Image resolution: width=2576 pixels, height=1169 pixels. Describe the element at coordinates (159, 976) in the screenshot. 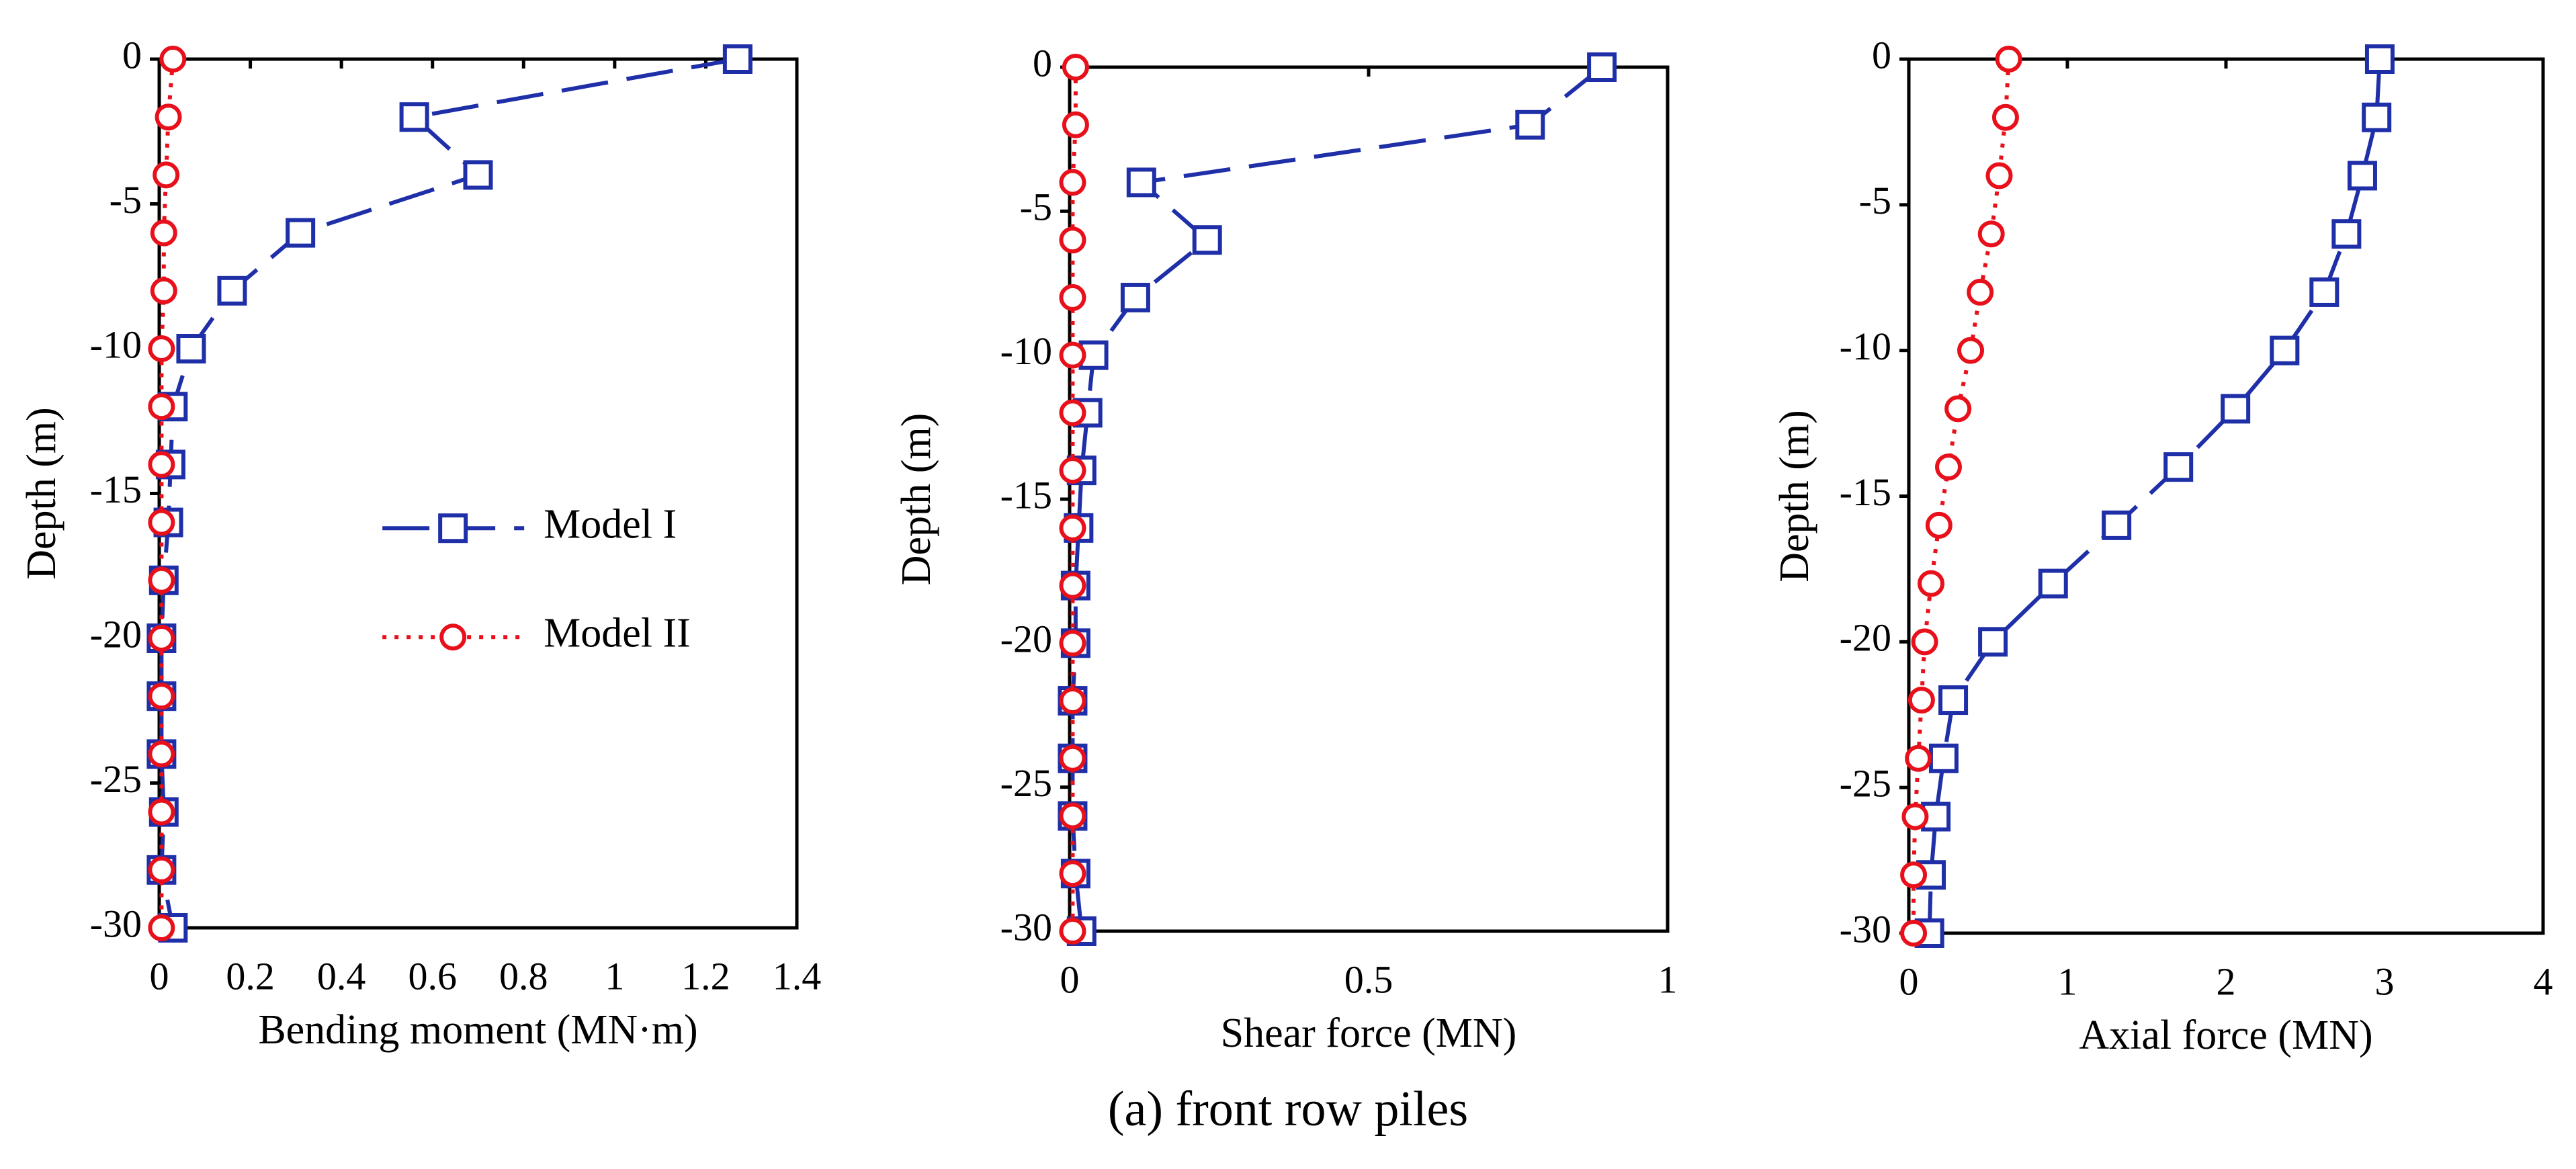

I see `x-tick-label: 0` at that location.